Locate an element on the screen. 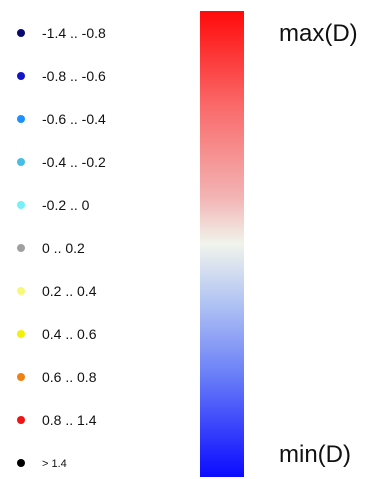  legend-item: -1.4 .. -0.8 is located at coordinates (90, 34).